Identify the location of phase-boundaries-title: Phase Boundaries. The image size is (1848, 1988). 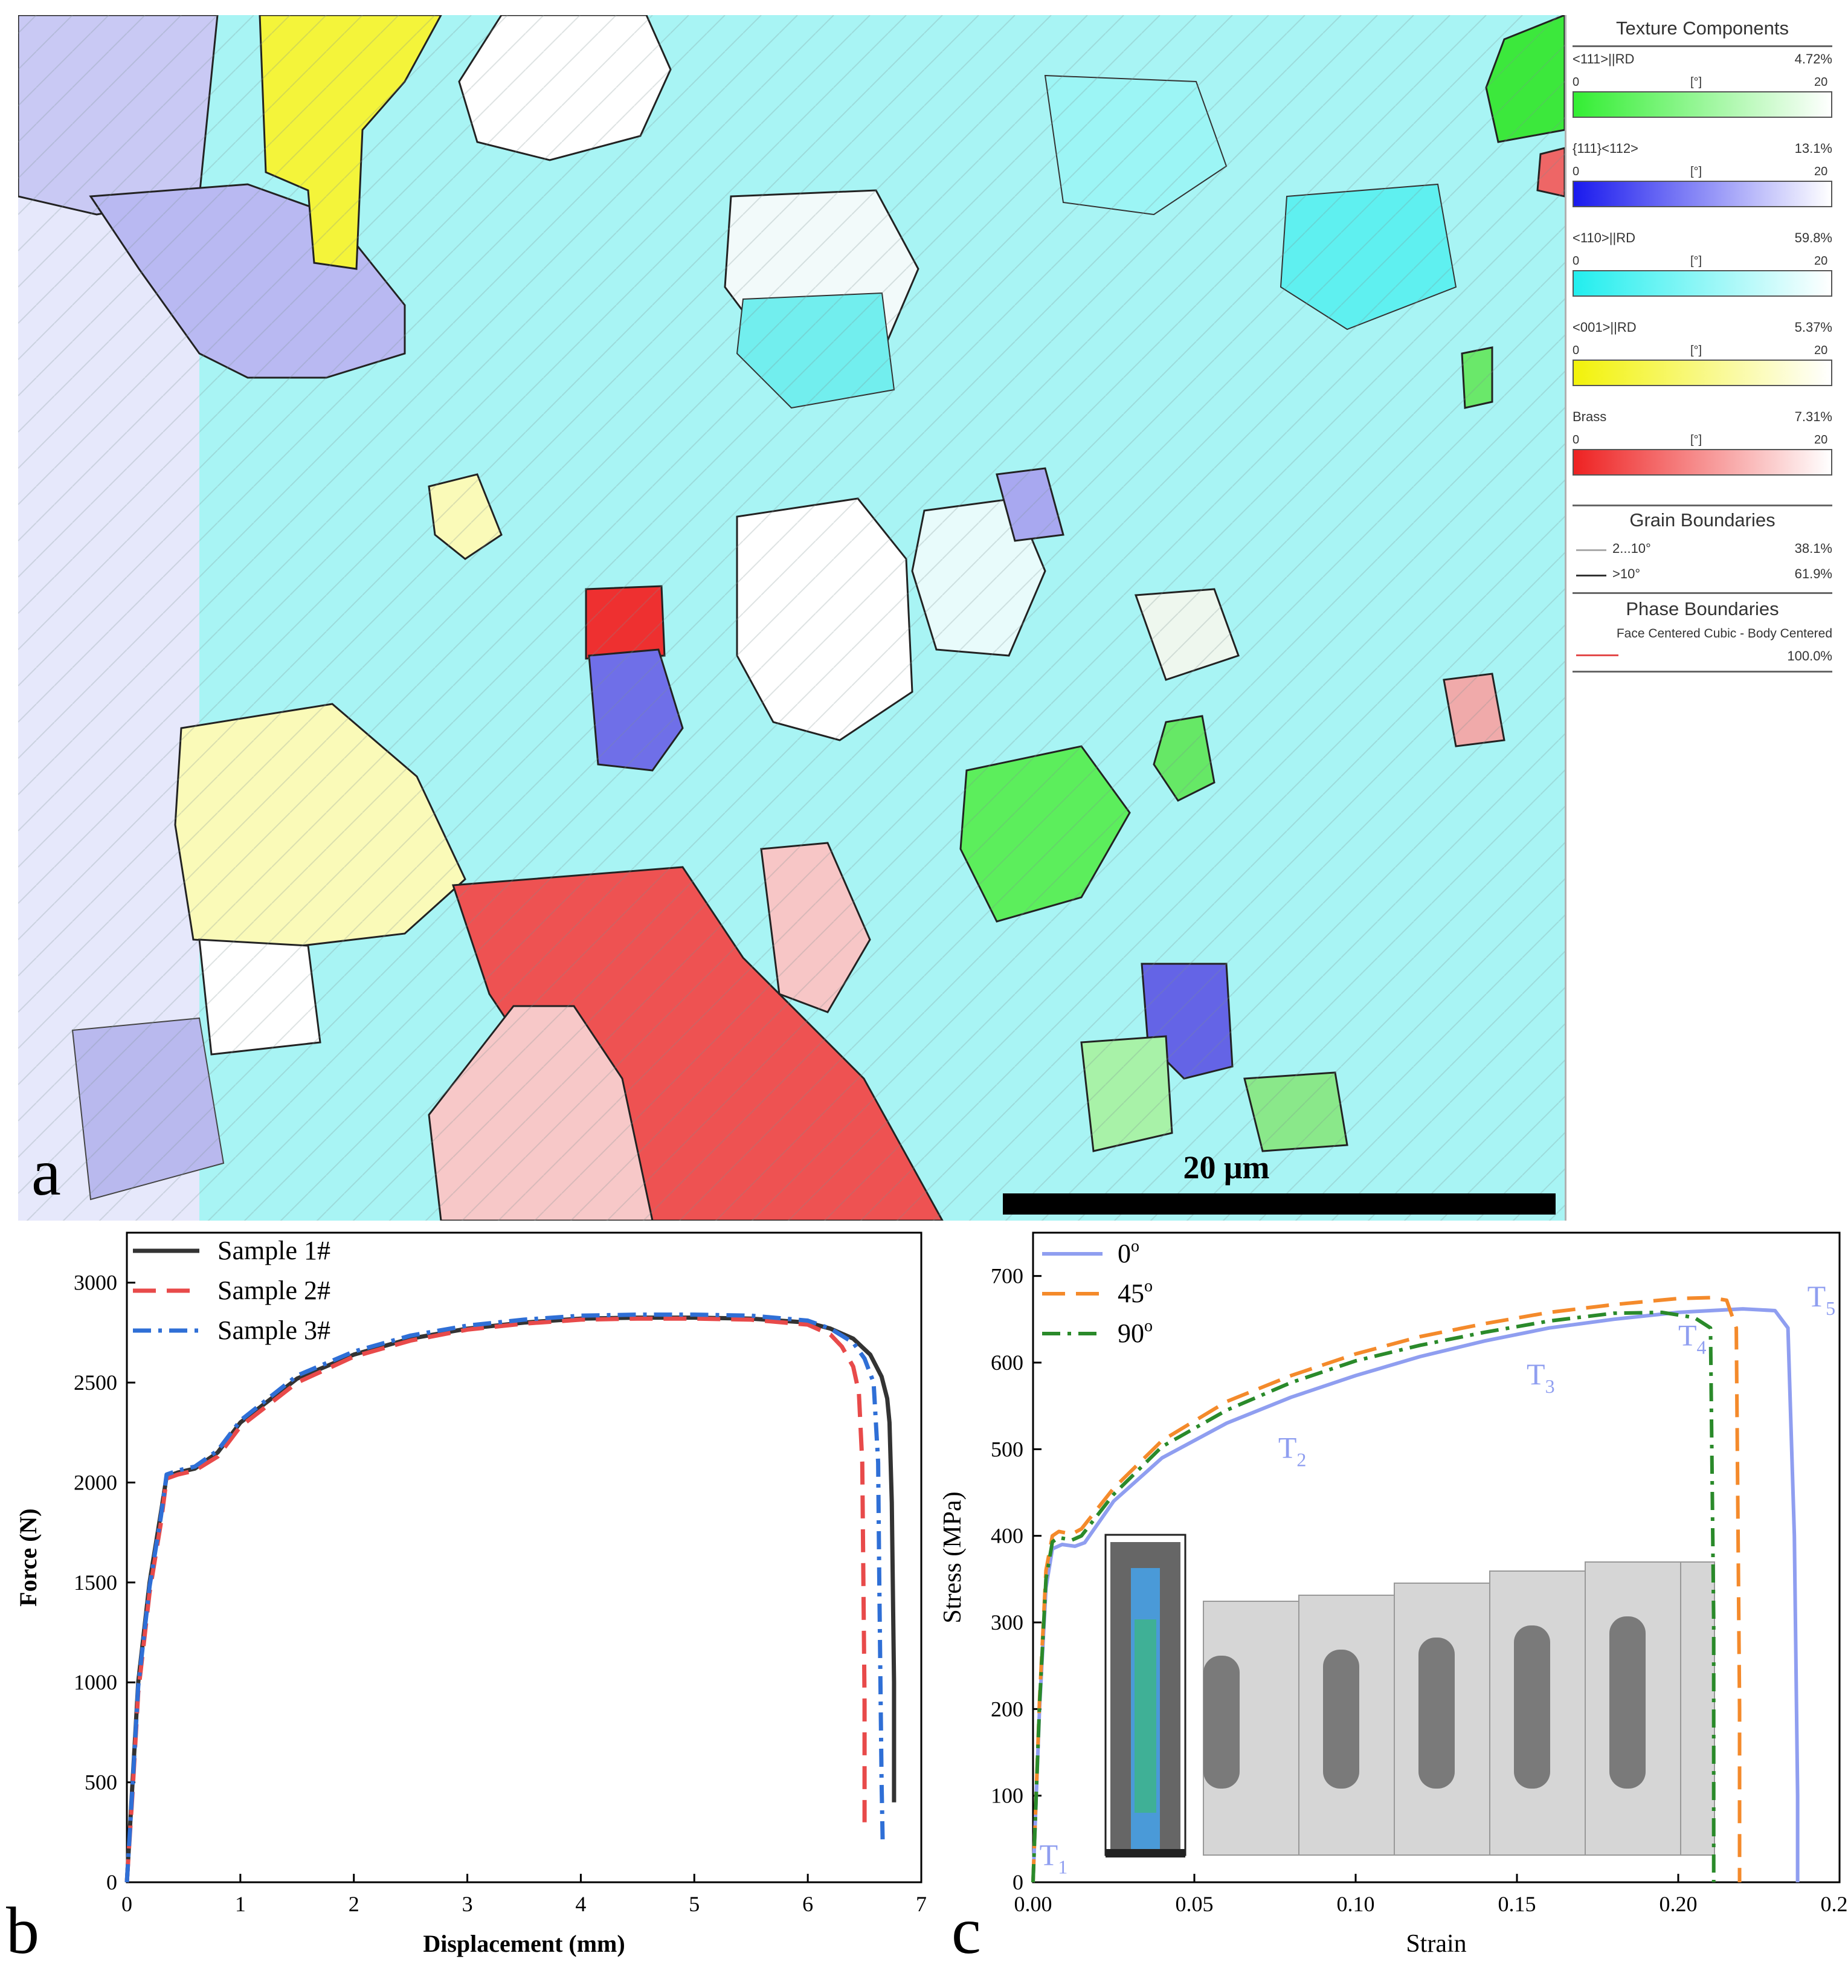
(1702, 608).